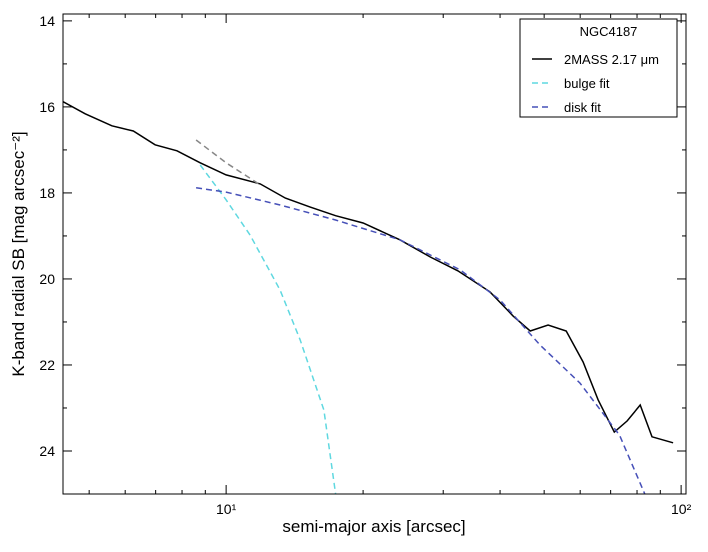 This screenshot has height=552, width=708. I want to click on y-tick-label: 24, so click(47, 451).